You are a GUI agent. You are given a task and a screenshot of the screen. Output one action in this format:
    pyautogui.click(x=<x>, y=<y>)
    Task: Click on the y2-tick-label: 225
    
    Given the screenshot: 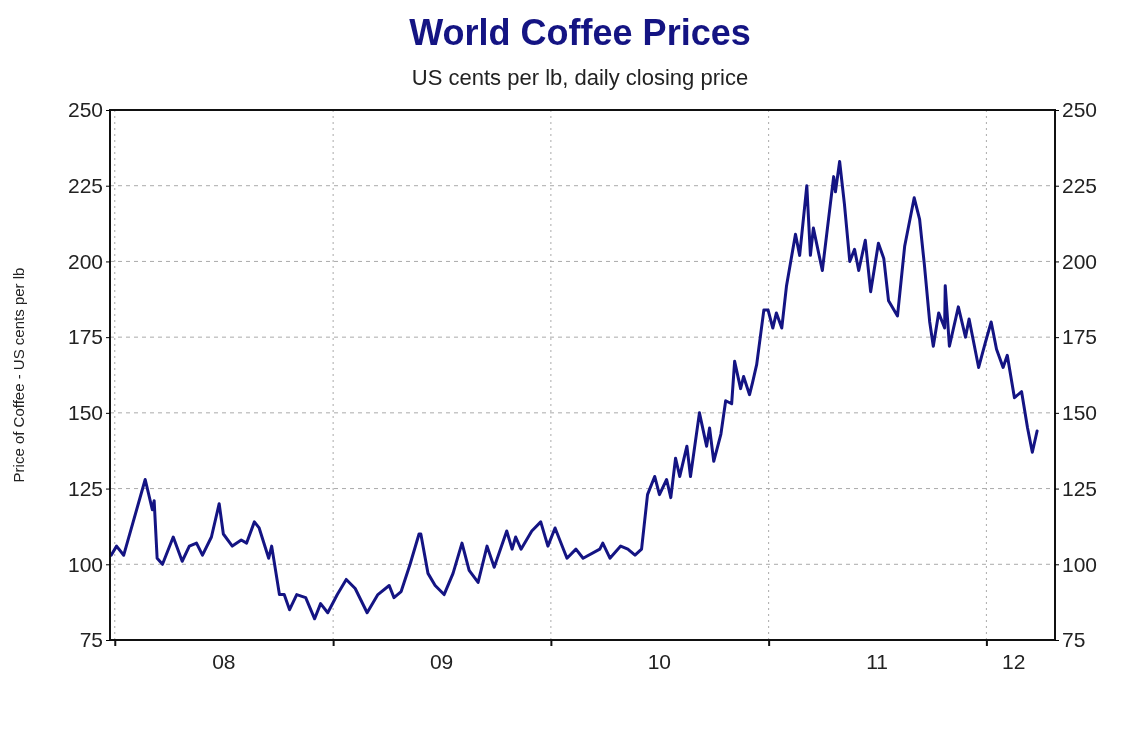 What is the action you would take?
    pyautogui.click(x=1080, y=185)
    